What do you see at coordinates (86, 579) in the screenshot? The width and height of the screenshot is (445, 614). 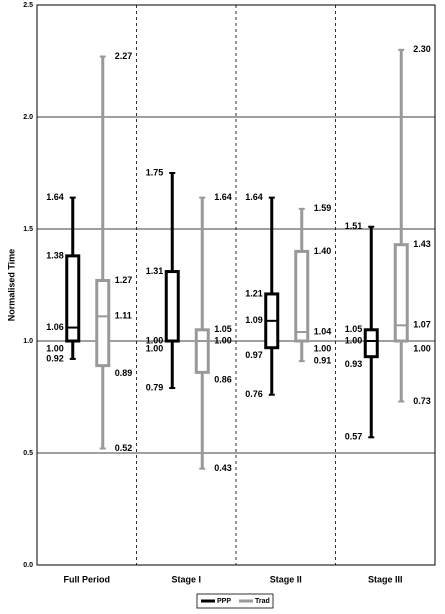 I see `x-tick-label: Full Period` at bounding box center [86, 579].